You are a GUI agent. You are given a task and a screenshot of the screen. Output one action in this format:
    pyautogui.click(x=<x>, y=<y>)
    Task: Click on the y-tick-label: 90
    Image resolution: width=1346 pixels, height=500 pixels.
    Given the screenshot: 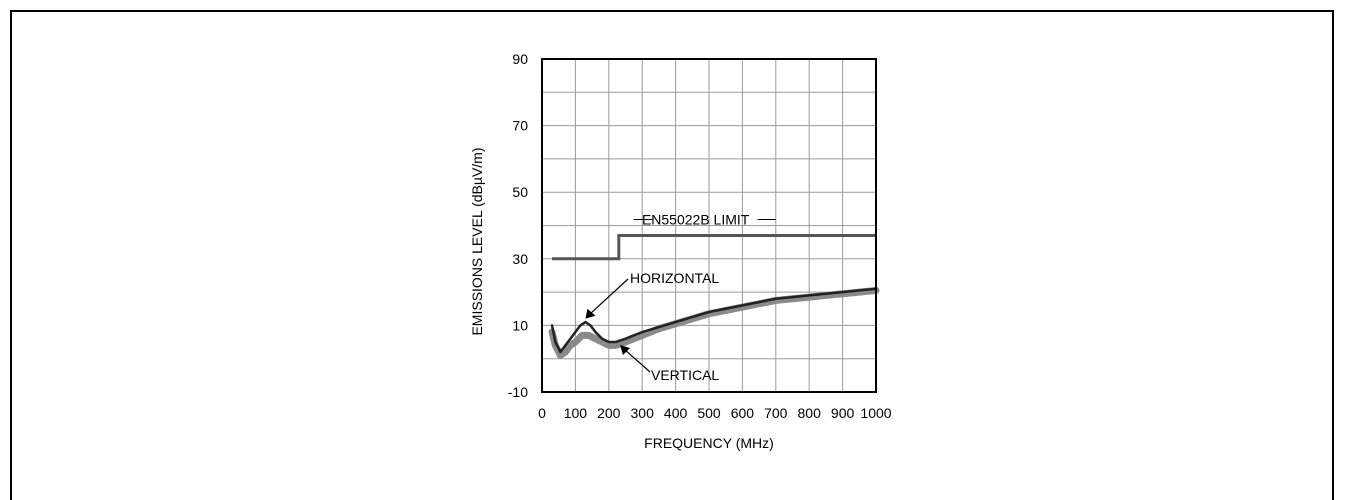 What is the action you would take?
    pyautogui.click(x=520, y=59)
    